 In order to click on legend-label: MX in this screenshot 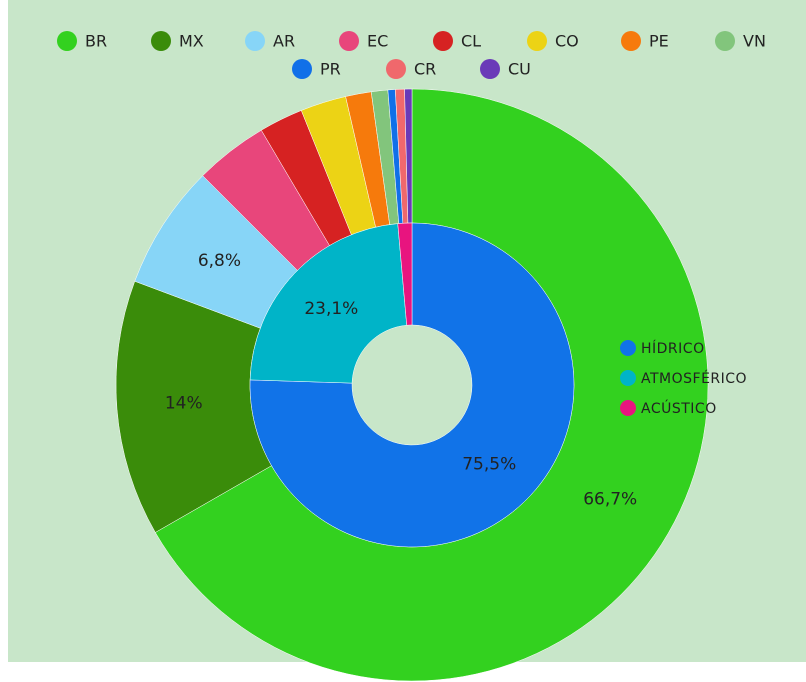, I will do `click(191, 41)`.